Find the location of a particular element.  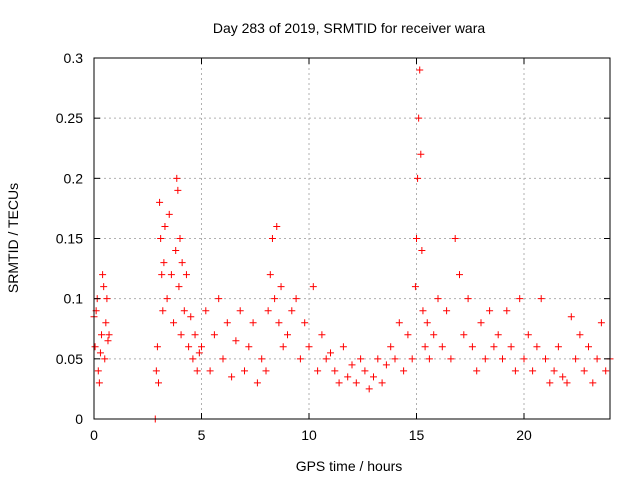

x-tick-label: 0 is located at coordinates (94, 435).